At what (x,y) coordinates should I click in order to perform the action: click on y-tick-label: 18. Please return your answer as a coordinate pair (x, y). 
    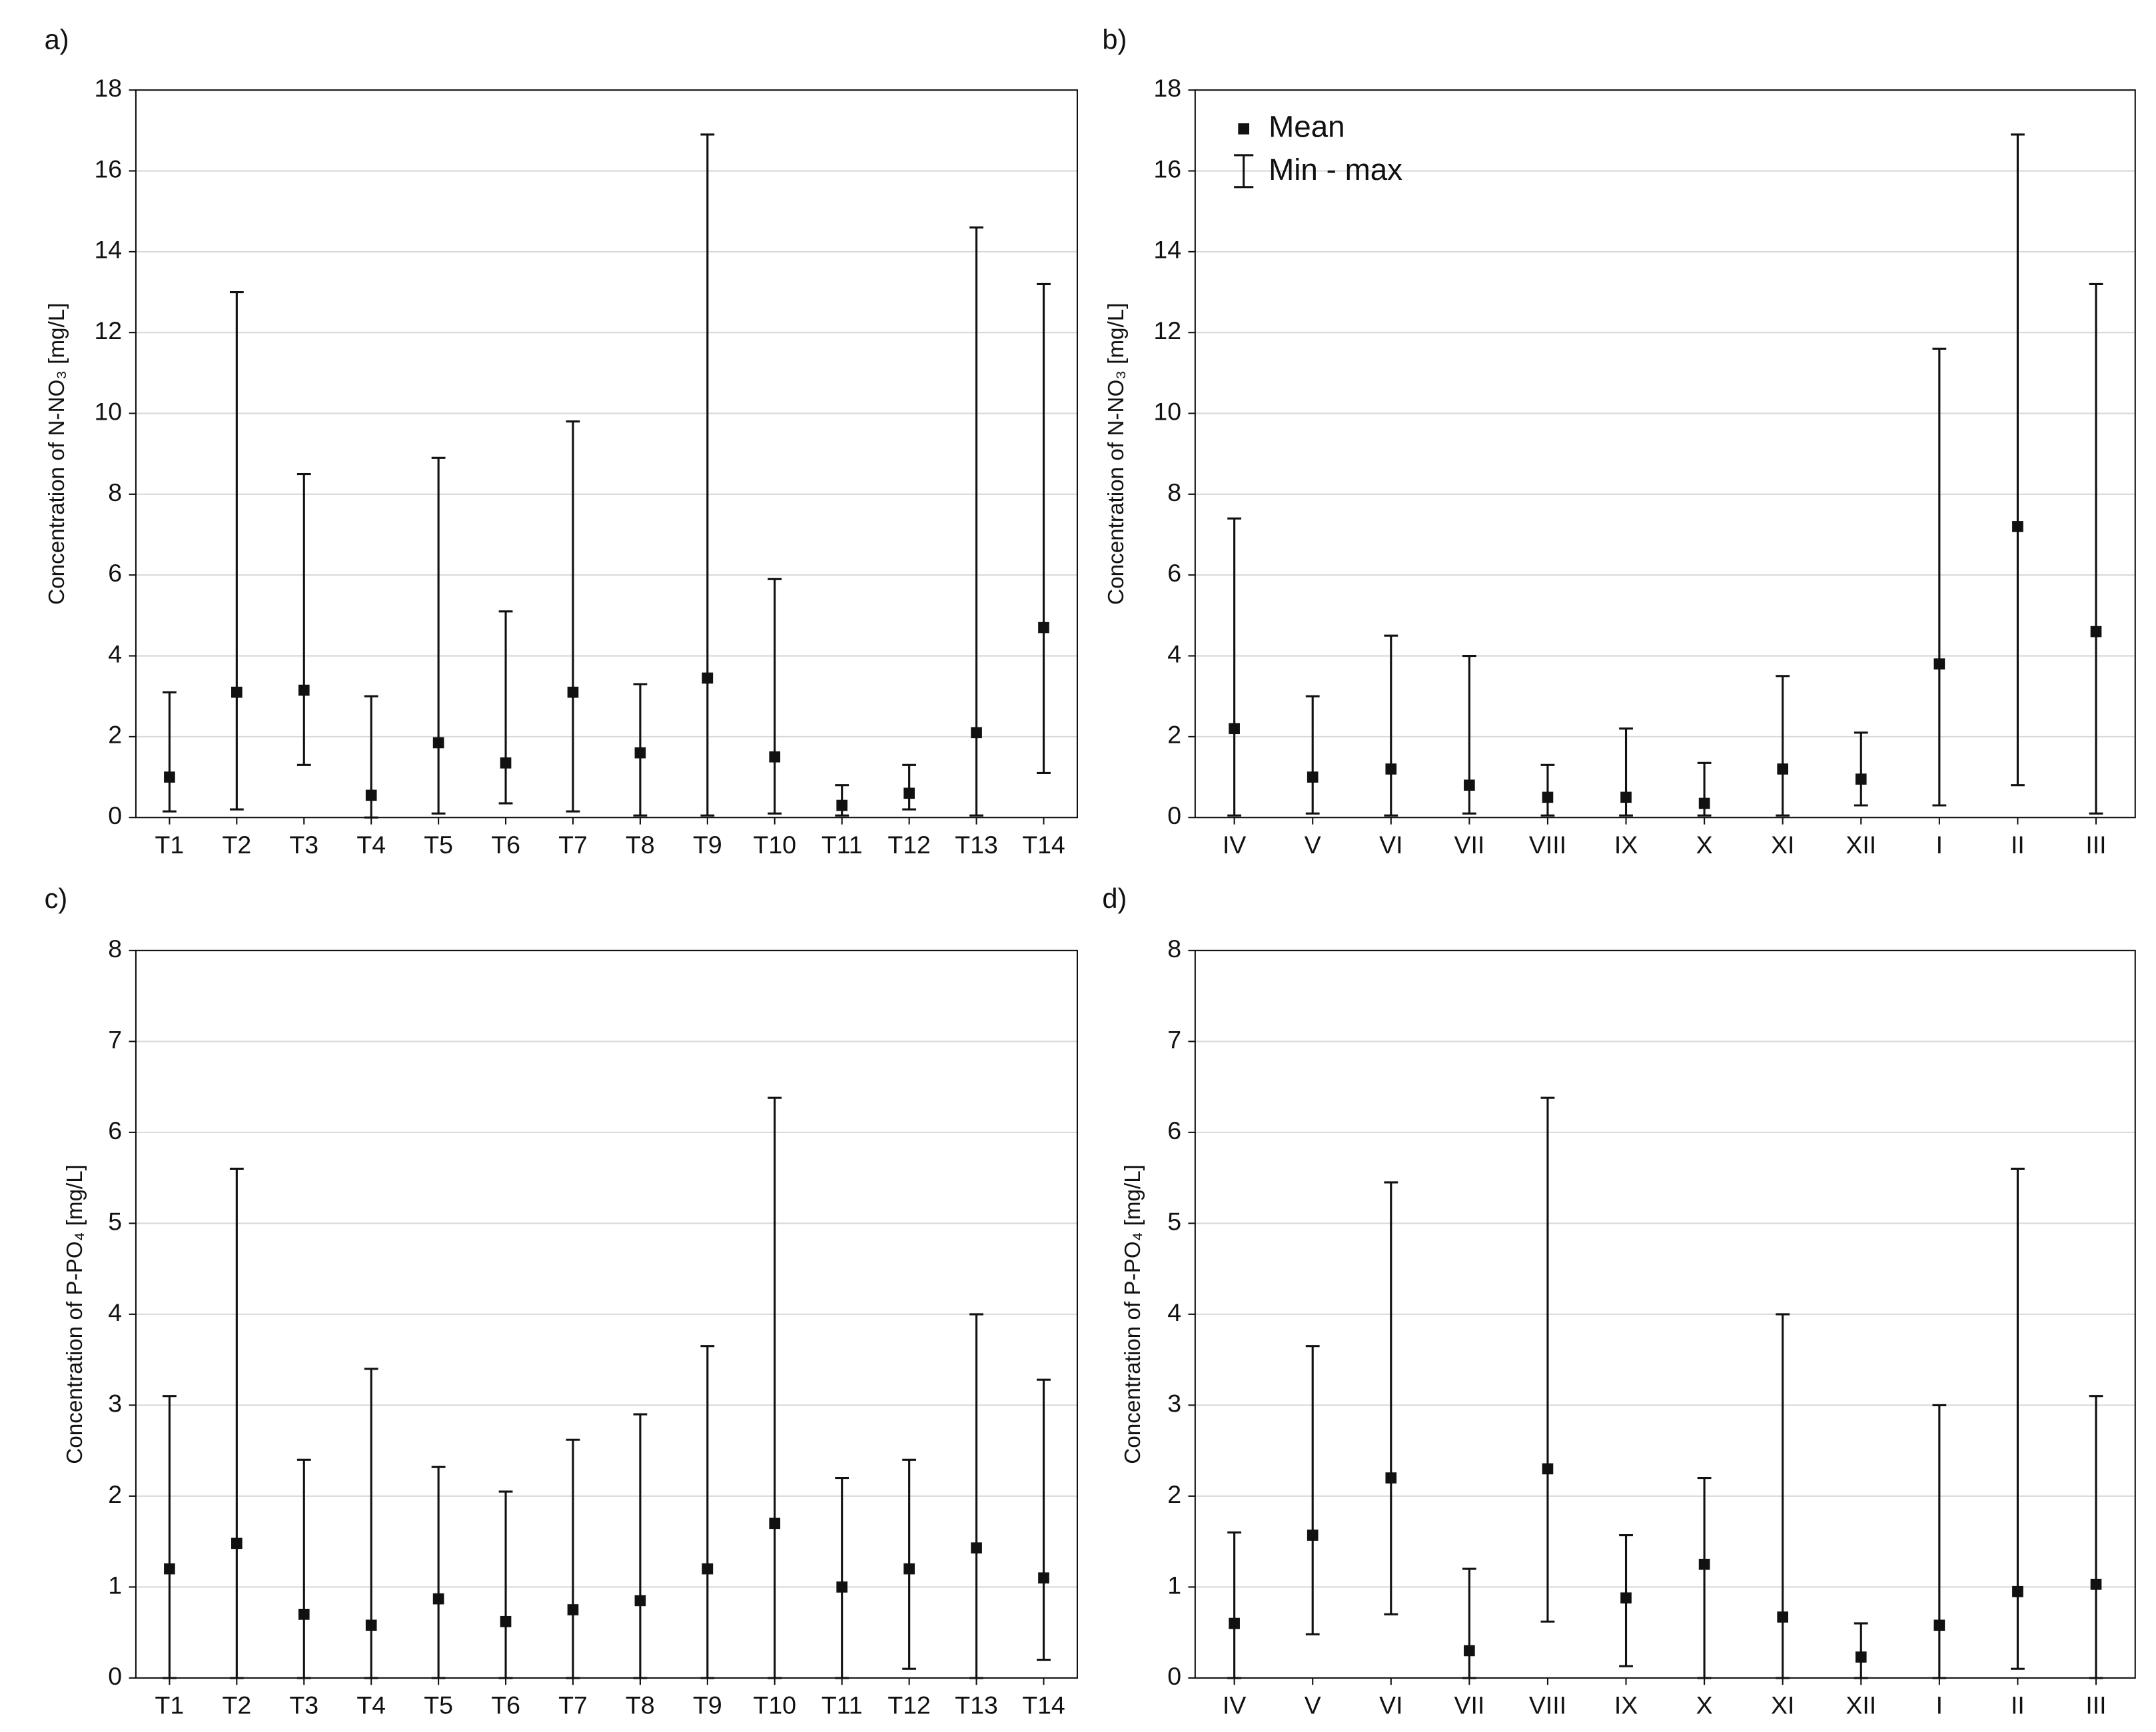
    Looking at the image, I should click on (108, 88).